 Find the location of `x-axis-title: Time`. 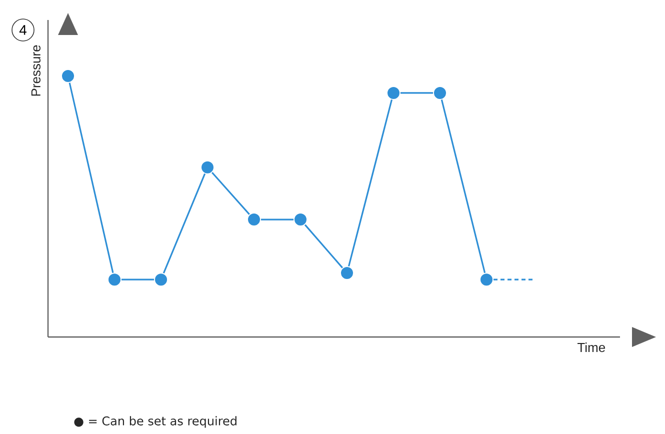

x-axis-title: Time is located at coordinates (591, 347).